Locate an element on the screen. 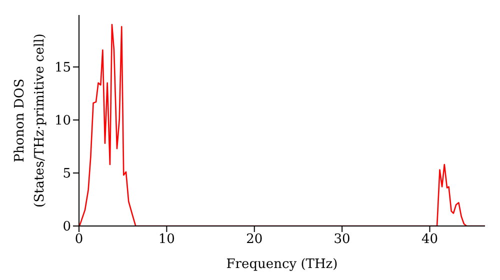 This screenshot has height=280, width=500. y-tick-label: 10 is located at coordinates (62, 121).